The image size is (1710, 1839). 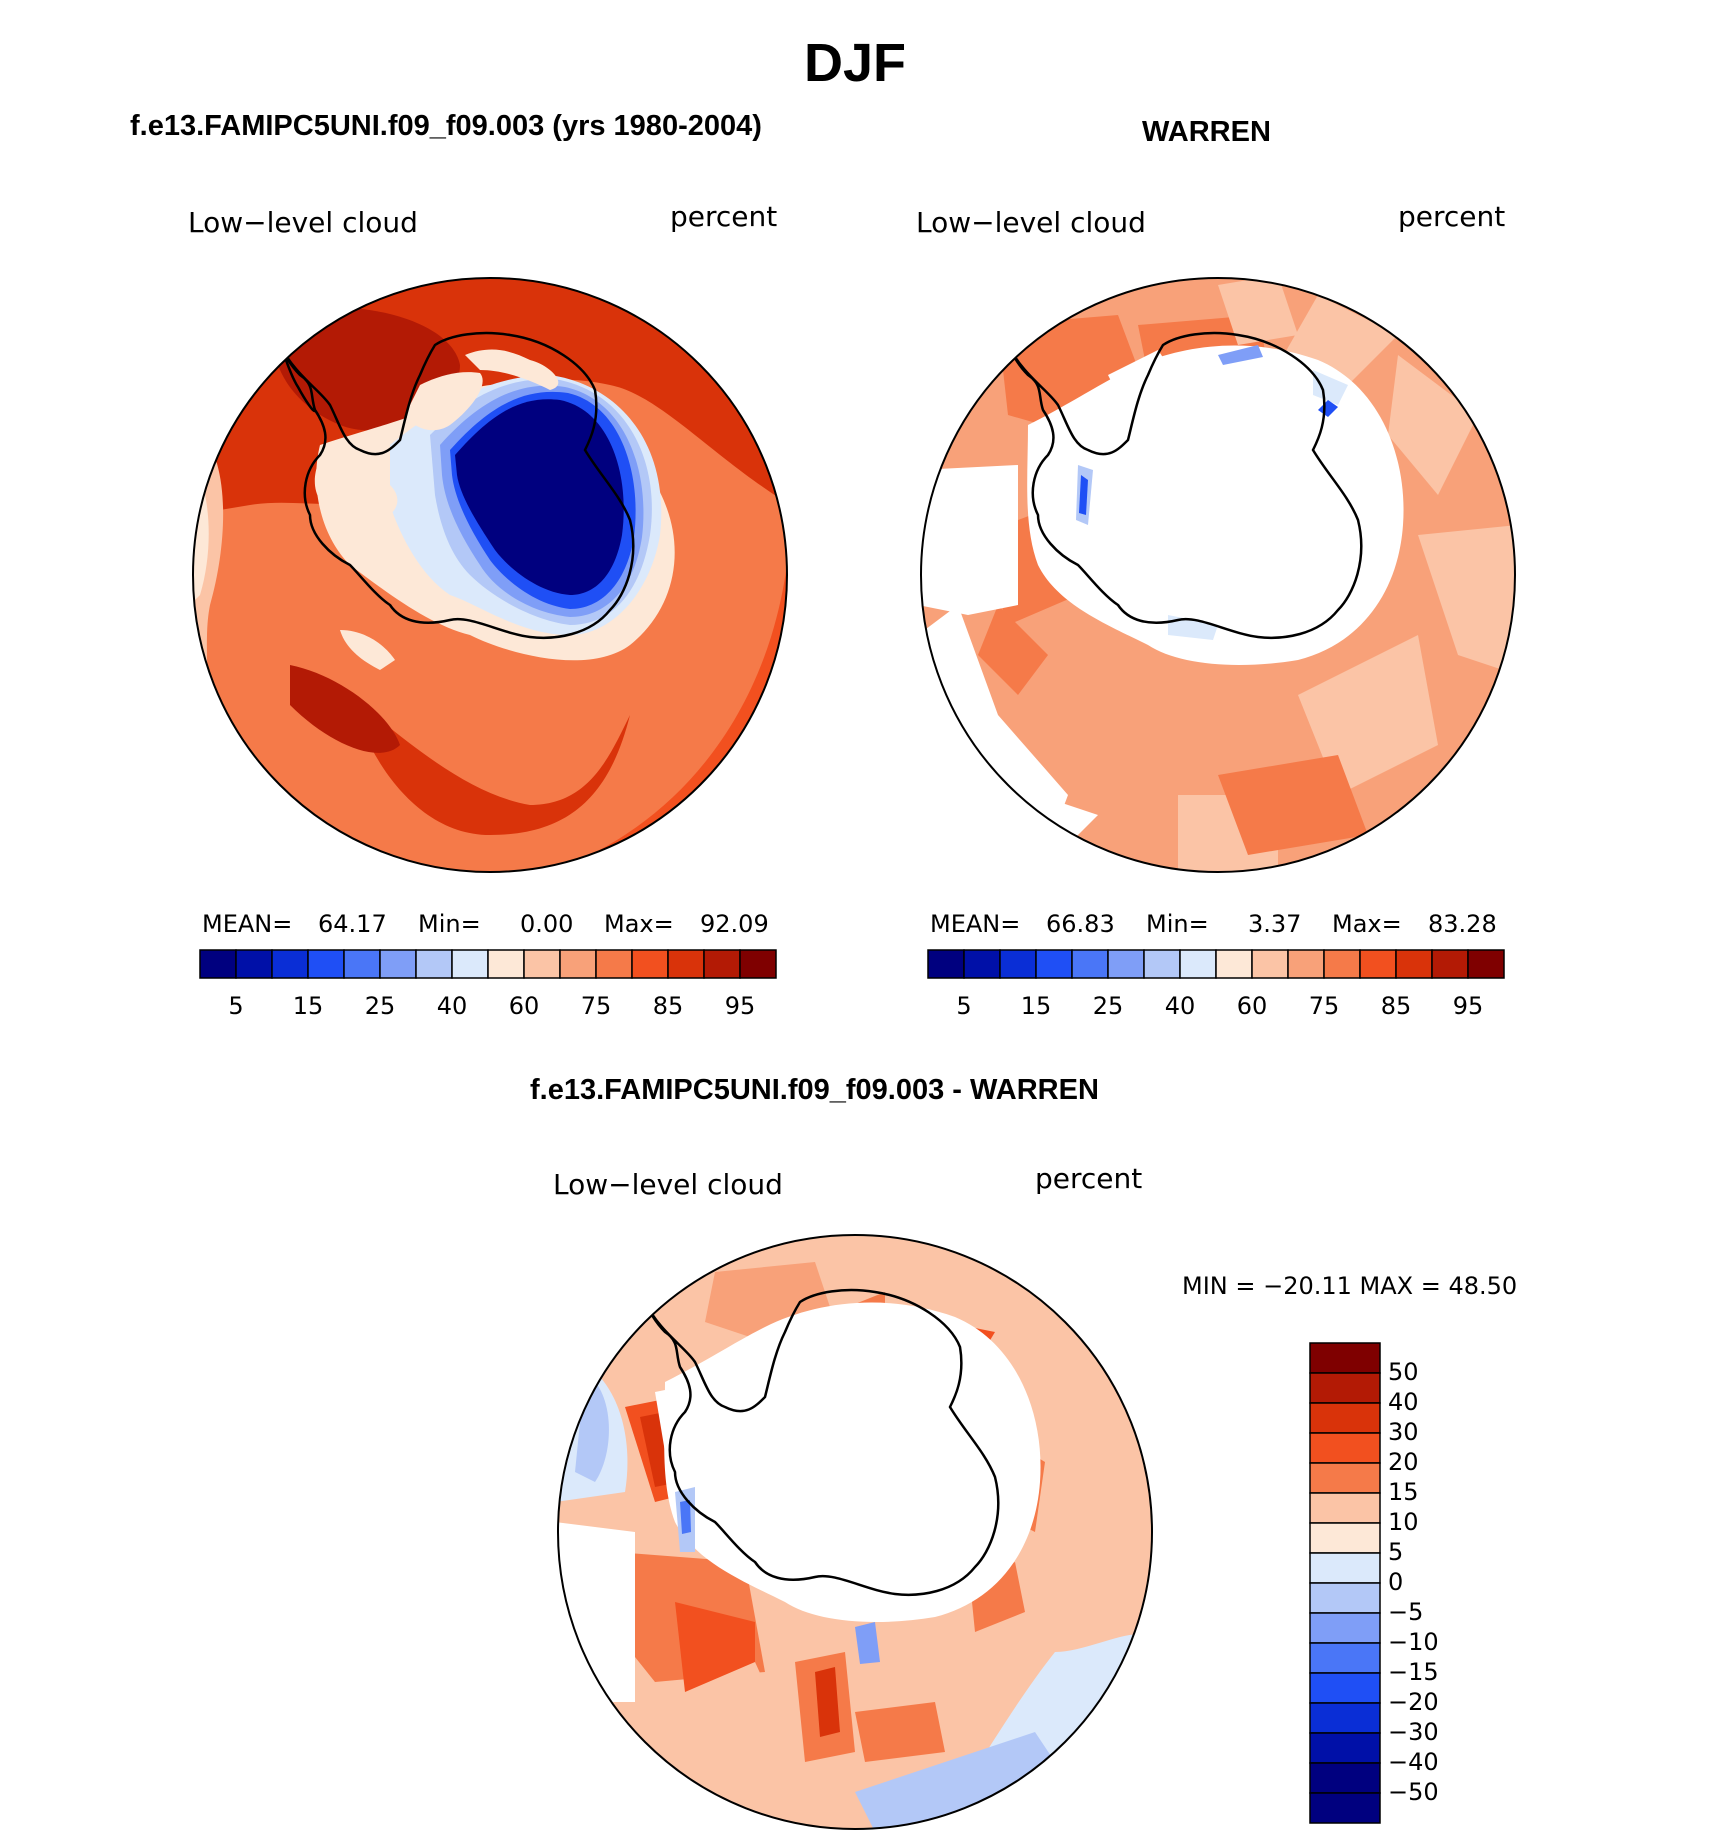 What do you see at coordinates (308, 1006) in the screenshot?
I see `model-colorbar-tick-label: 15` at bounding box center [308, 1006].